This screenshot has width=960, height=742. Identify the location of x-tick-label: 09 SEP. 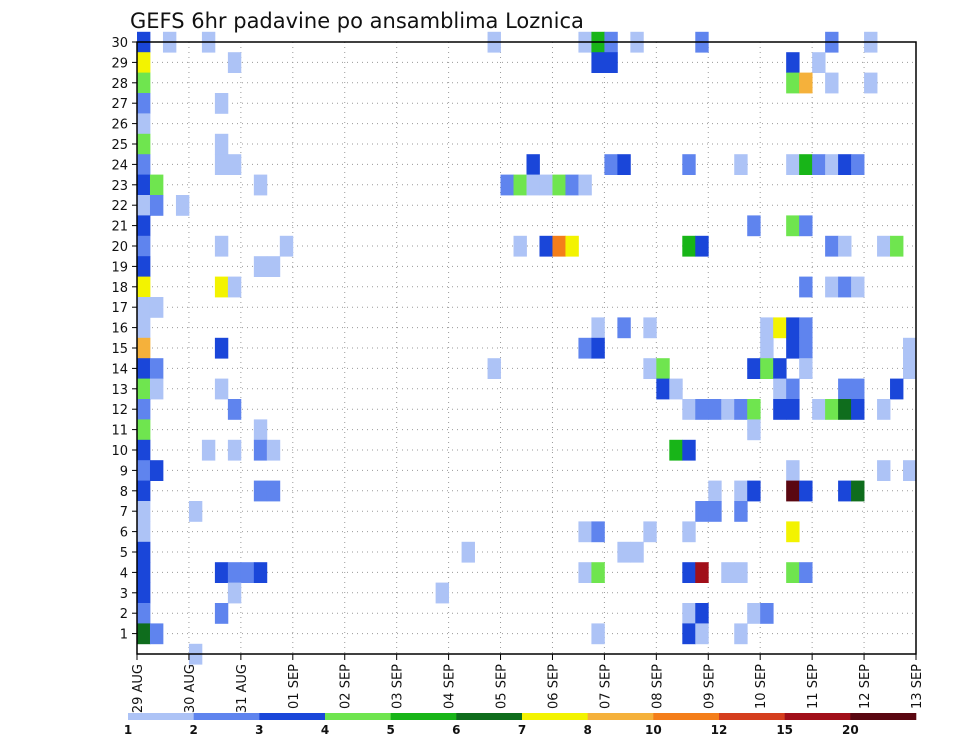
(709, 686).